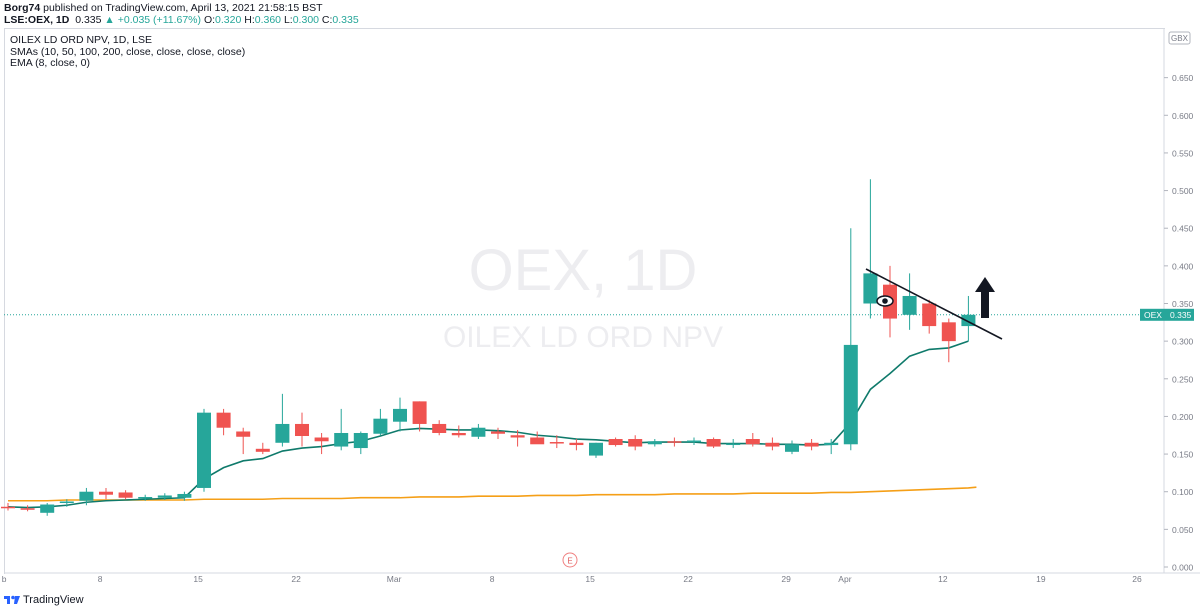  What do you see at coordinates (570, 560) in the screenshot?
I see `earnings-marker: E` at bounding box center [570, 560].